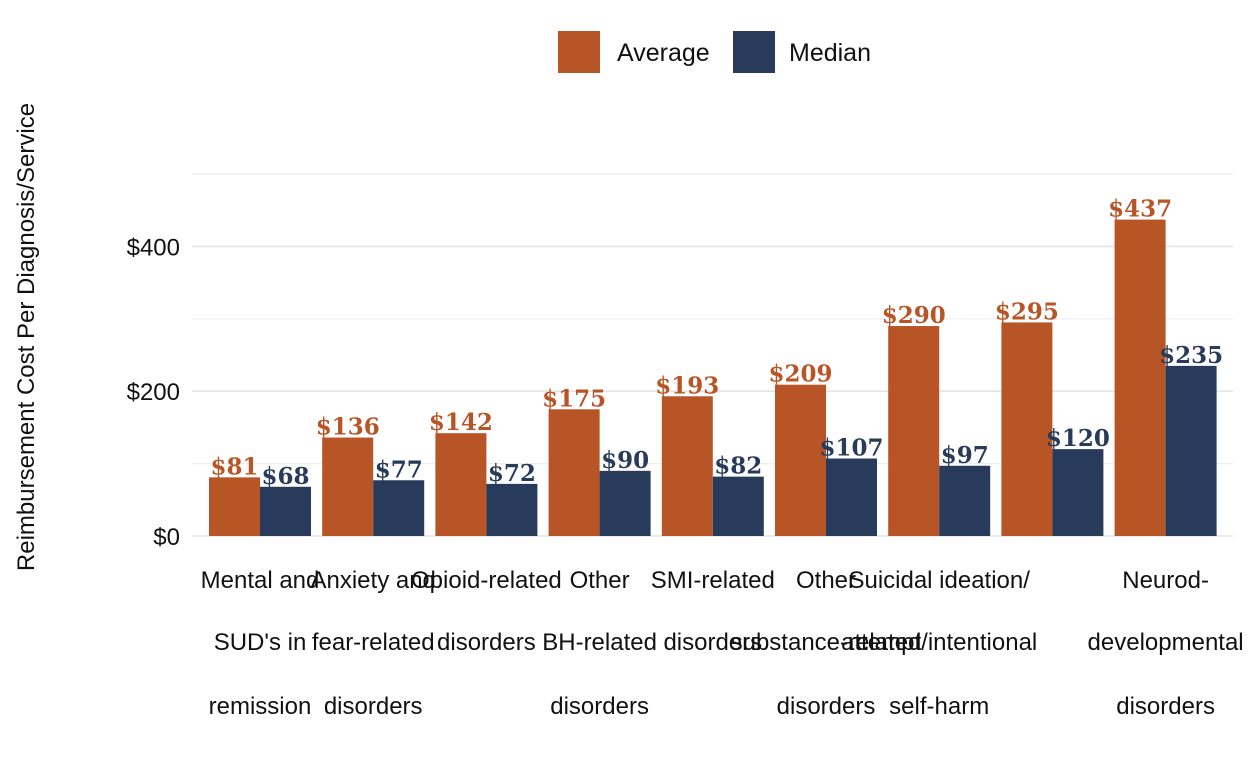 The image size is (1248, 768). I want to click on data-label-median: $97, so click(965, 455).